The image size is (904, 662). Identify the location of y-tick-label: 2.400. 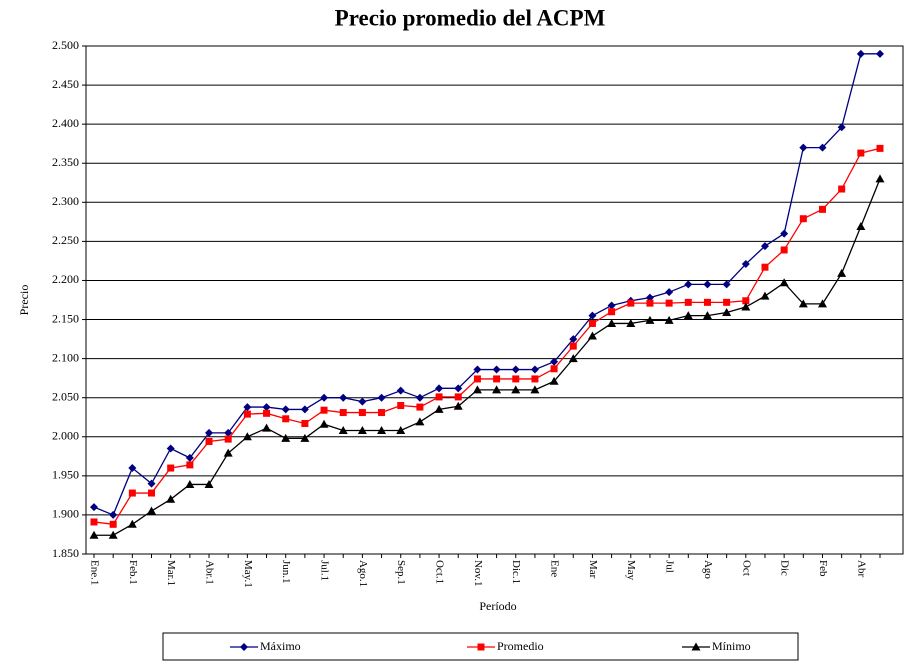
(65, 123).